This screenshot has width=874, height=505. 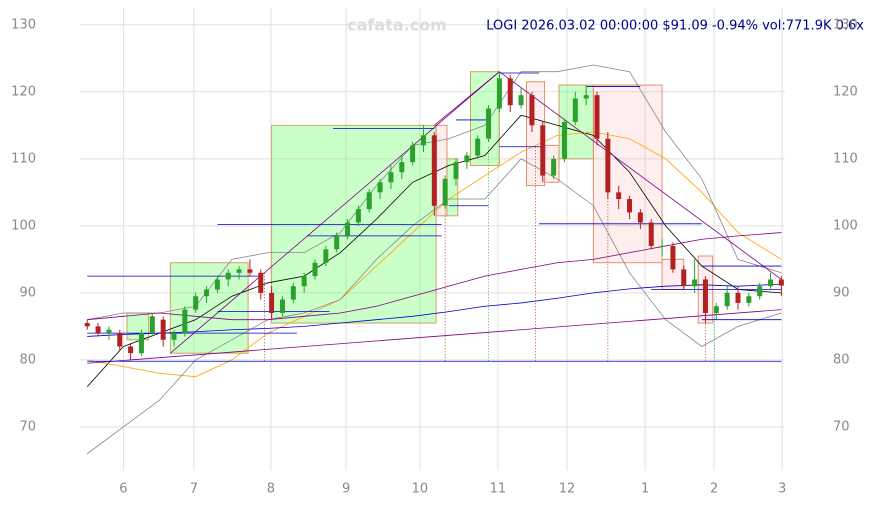 I want to click on x-tick-label: 1, so click(x=645, y=489).